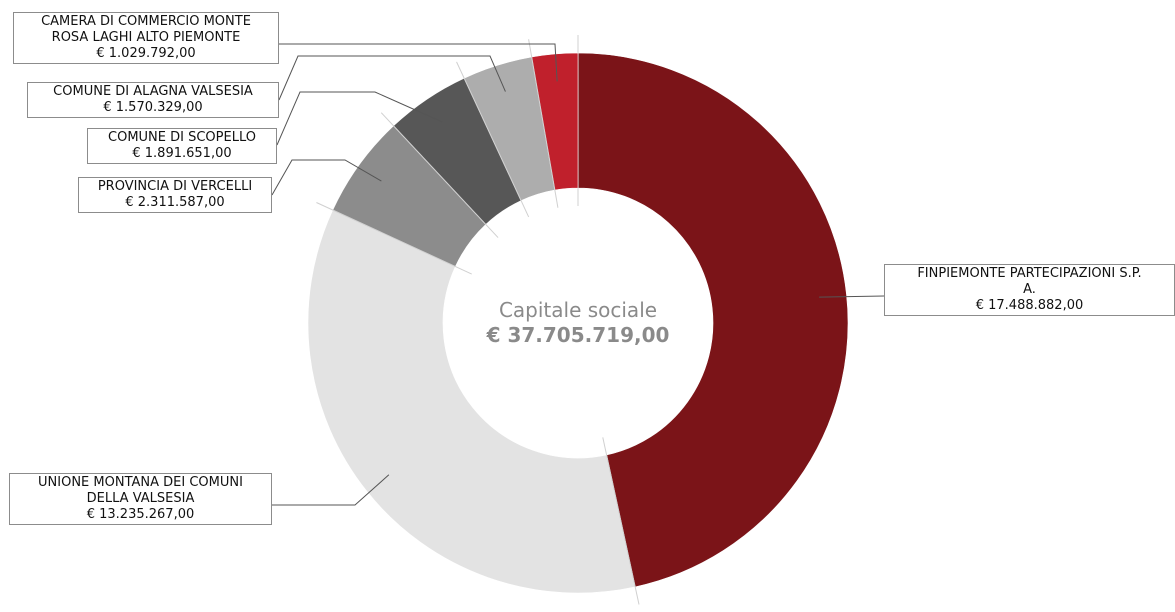 This screenshot has width=1175, height=612. Describe the element at coordinates (1029, 305) in the screenshot. I see `label-amount: € 17.488.882,00` at that location.